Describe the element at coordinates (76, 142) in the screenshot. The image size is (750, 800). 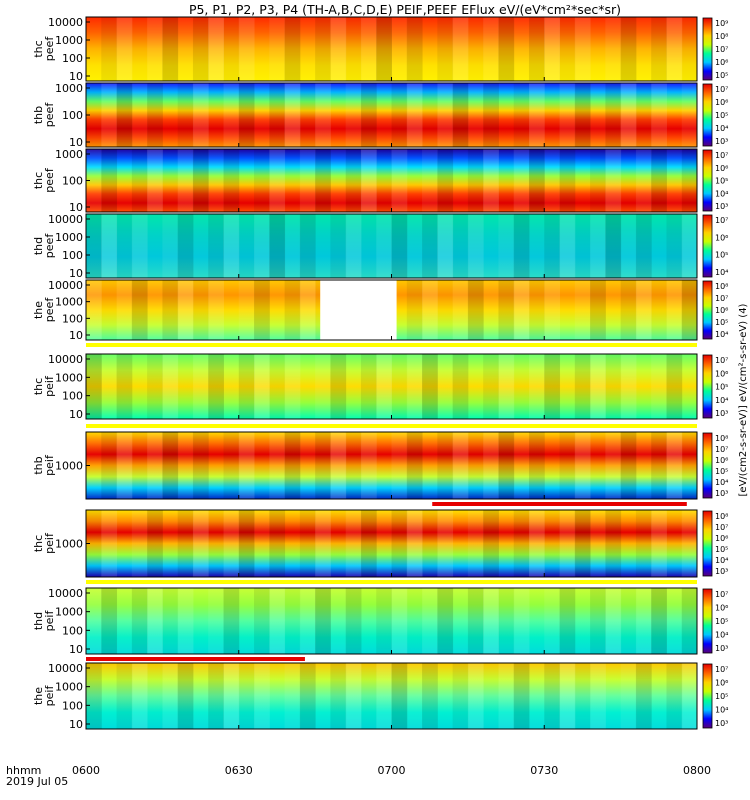
I see `y-tick-label: 10` at that location.